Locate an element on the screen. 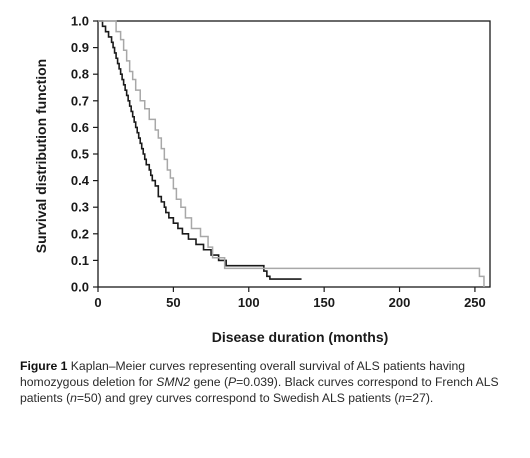 The image size is (530, 458). y-tick-label: 0.4 is located at coordinates (80, 180).